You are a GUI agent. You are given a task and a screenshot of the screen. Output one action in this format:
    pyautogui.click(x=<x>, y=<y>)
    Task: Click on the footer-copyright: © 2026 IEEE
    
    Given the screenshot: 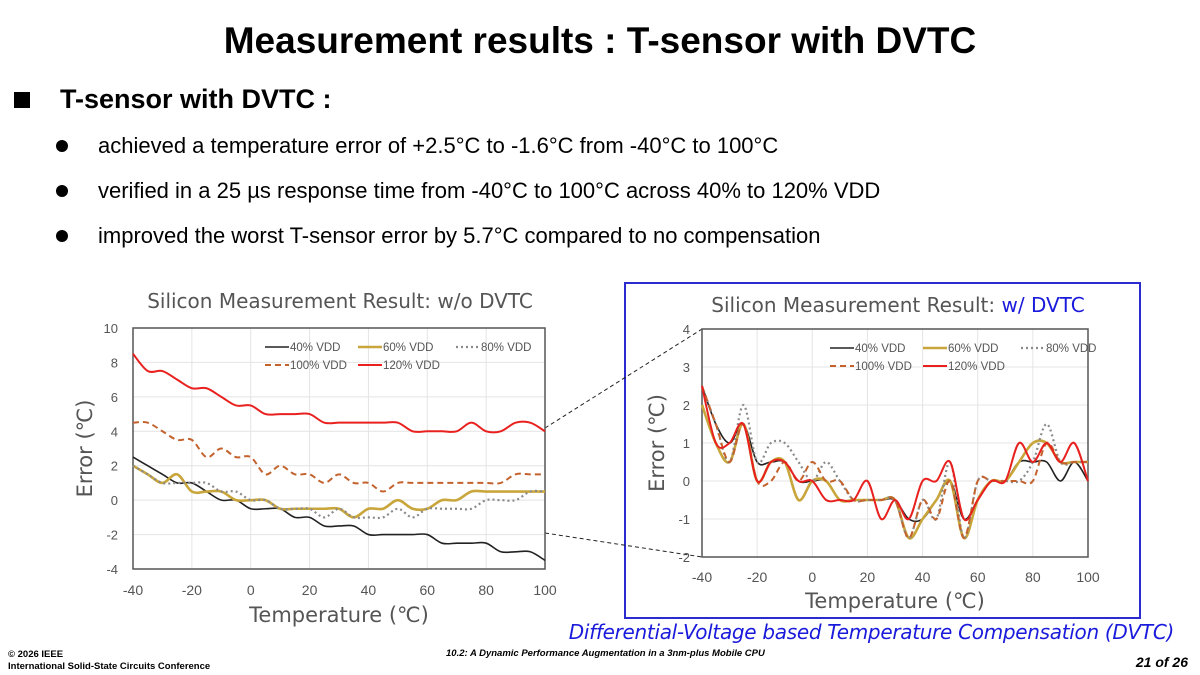 What is the action you would take?
    pyautogui.click(x=36, y=654)
    